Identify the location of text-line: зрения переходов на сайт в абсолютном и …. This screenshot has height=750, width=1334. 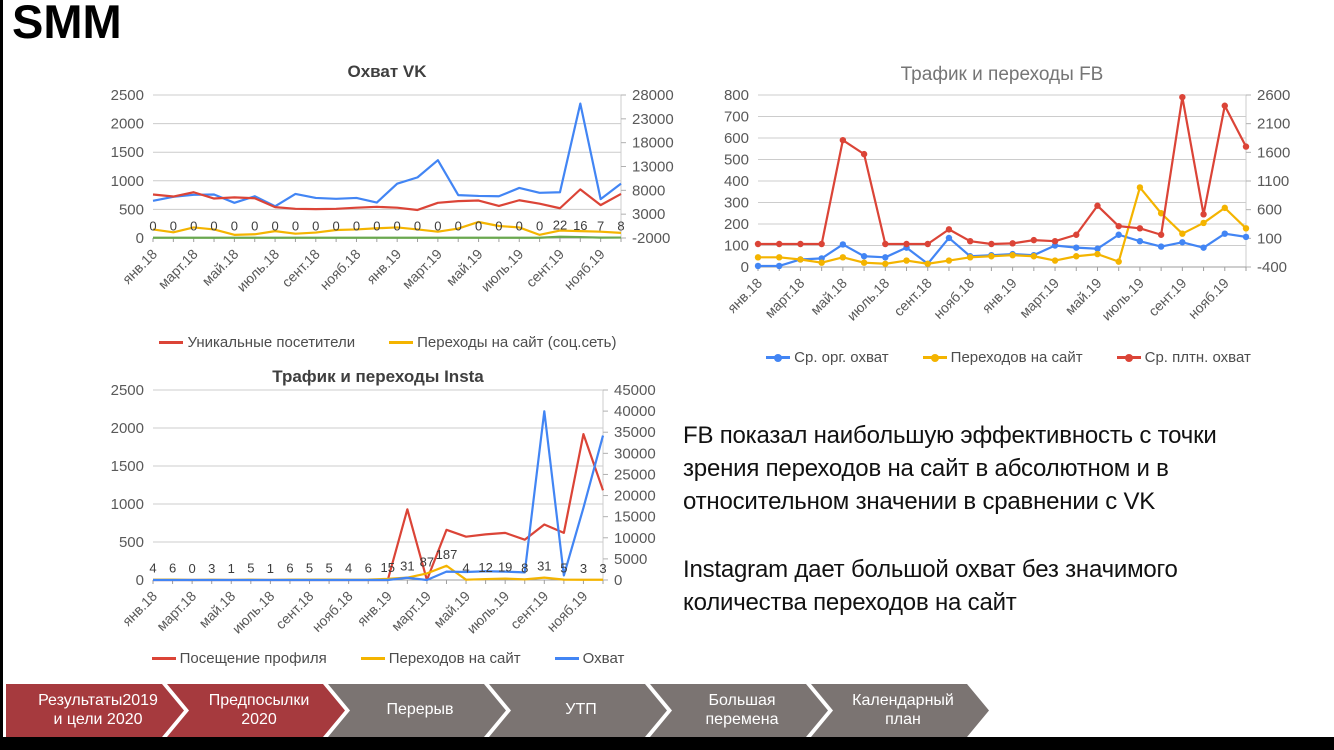
(926, 469).